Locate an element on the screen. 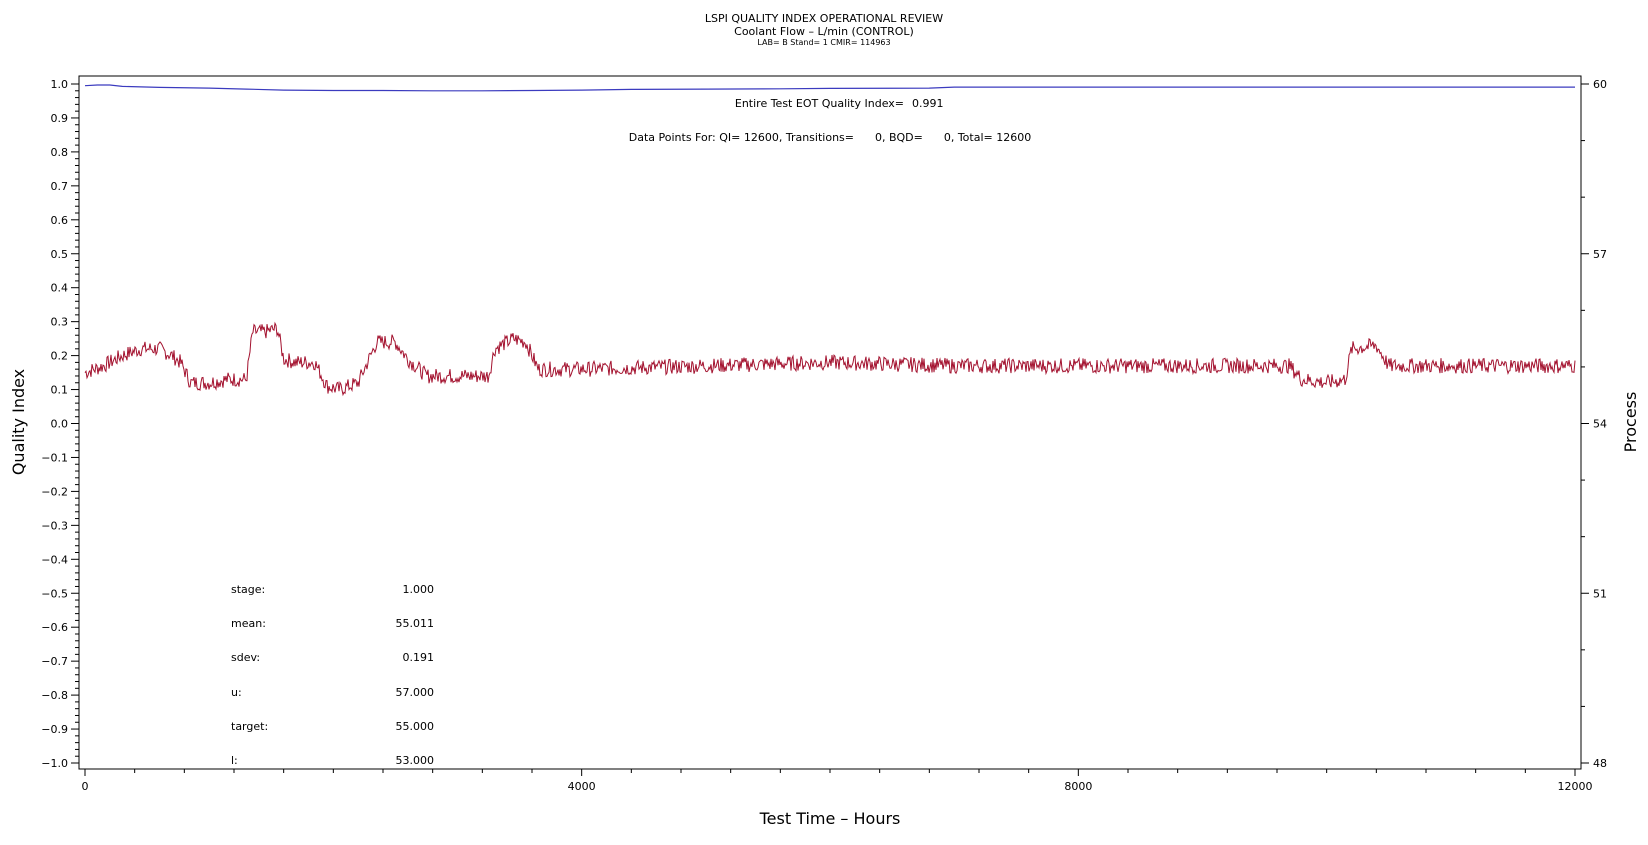 The height and width of the screenshot is (845, 1648). y-tick-label: 0.2 is located at coordinates (60, 356).